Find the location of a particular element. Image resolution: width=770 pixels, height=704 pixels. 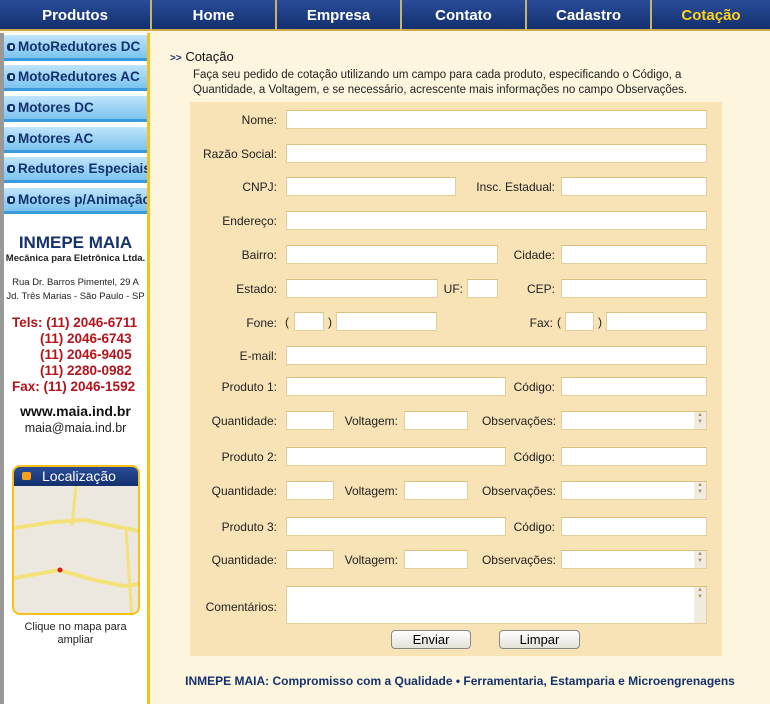

arrow-icon: >> is located at coordinates (176, 58).